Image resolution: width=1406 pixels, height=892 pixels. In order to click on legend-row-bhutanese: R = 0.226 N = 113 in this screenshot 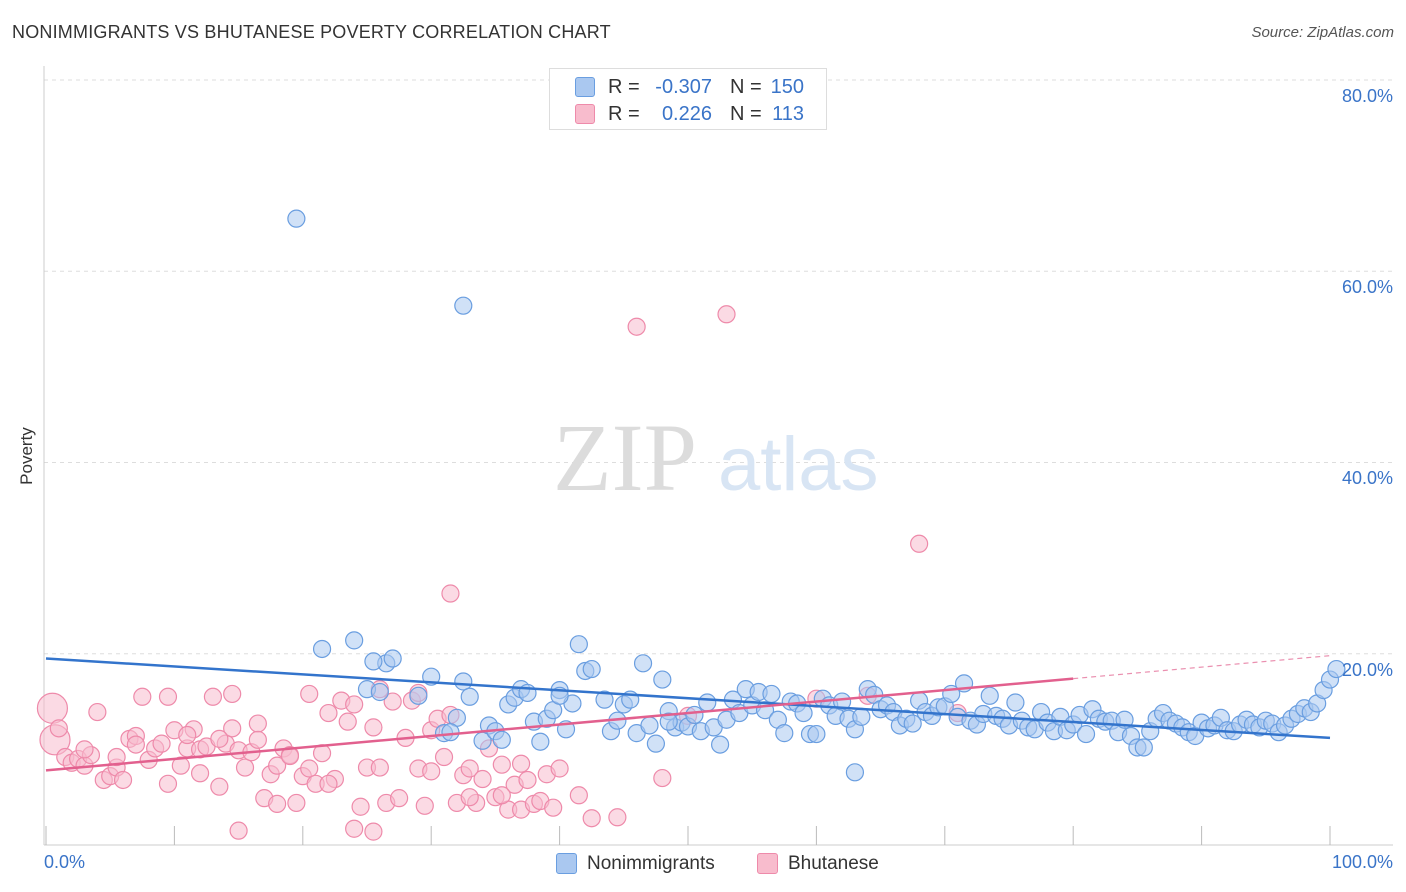, I will do `click(688, 114)`.